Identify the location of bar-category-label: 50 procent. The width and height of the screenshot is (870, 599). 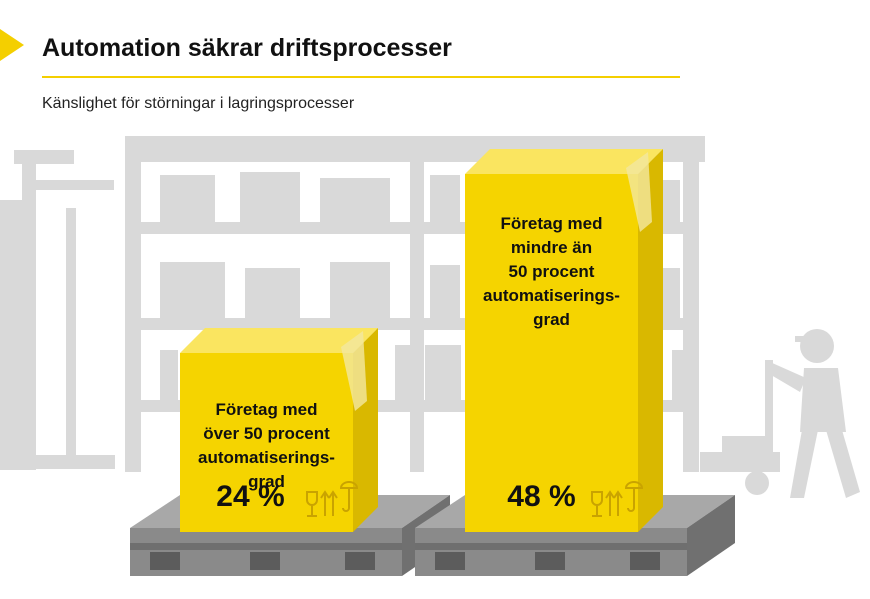
(552, 271).